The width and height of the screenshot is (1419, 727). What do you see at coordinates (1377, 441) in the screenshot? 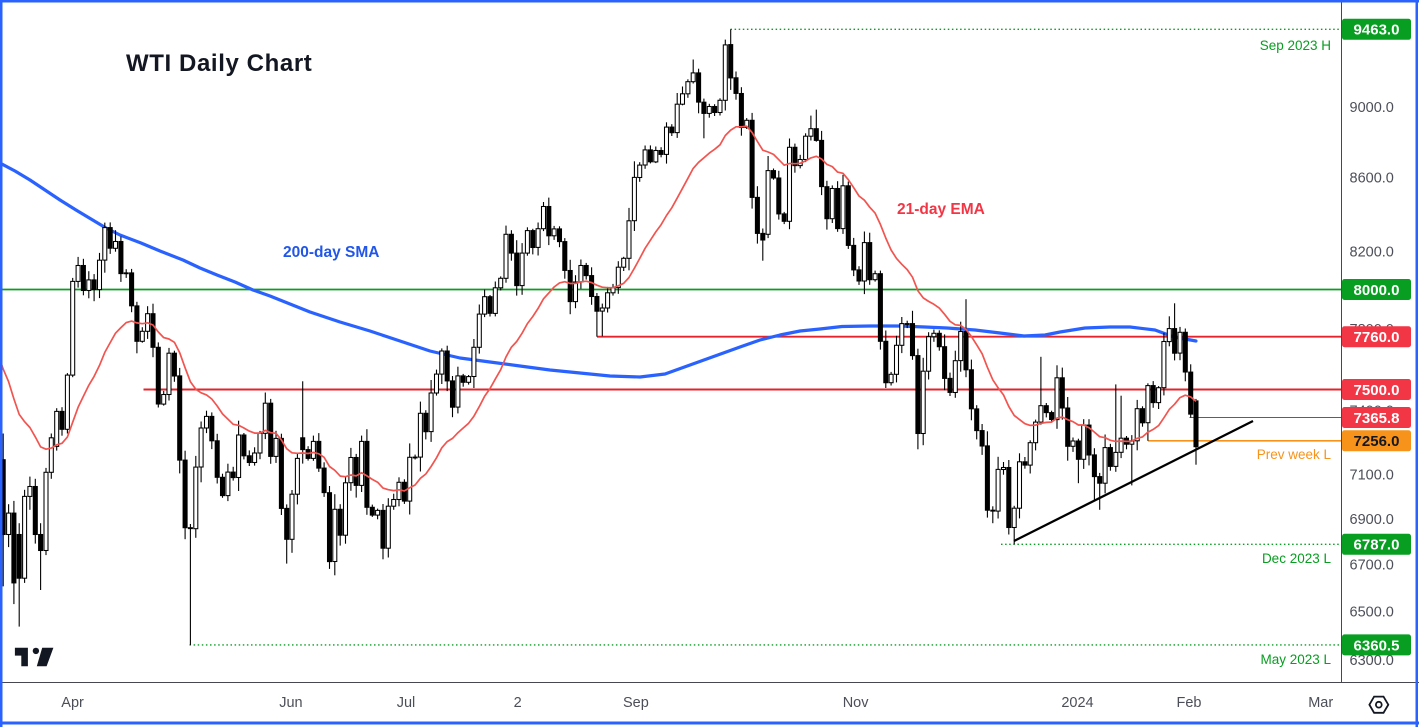
I see `svg-text: 7256.0` at bounding box center [1377, 441].